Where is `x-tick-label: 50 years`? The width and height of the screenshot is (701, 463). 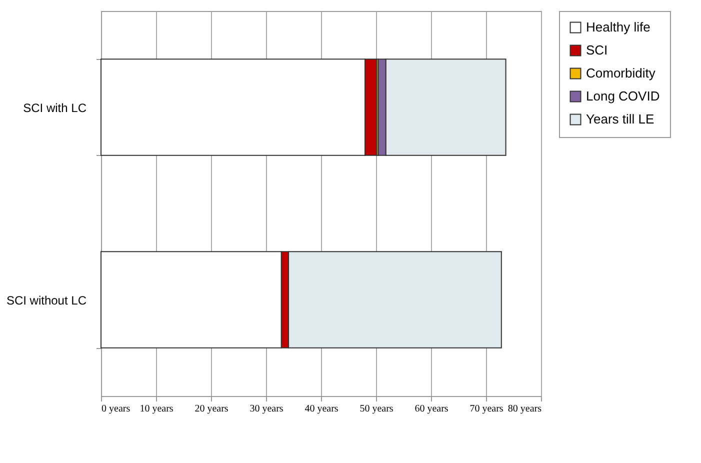
x-tick-label: 50 years is located at coordinates (377, 409).